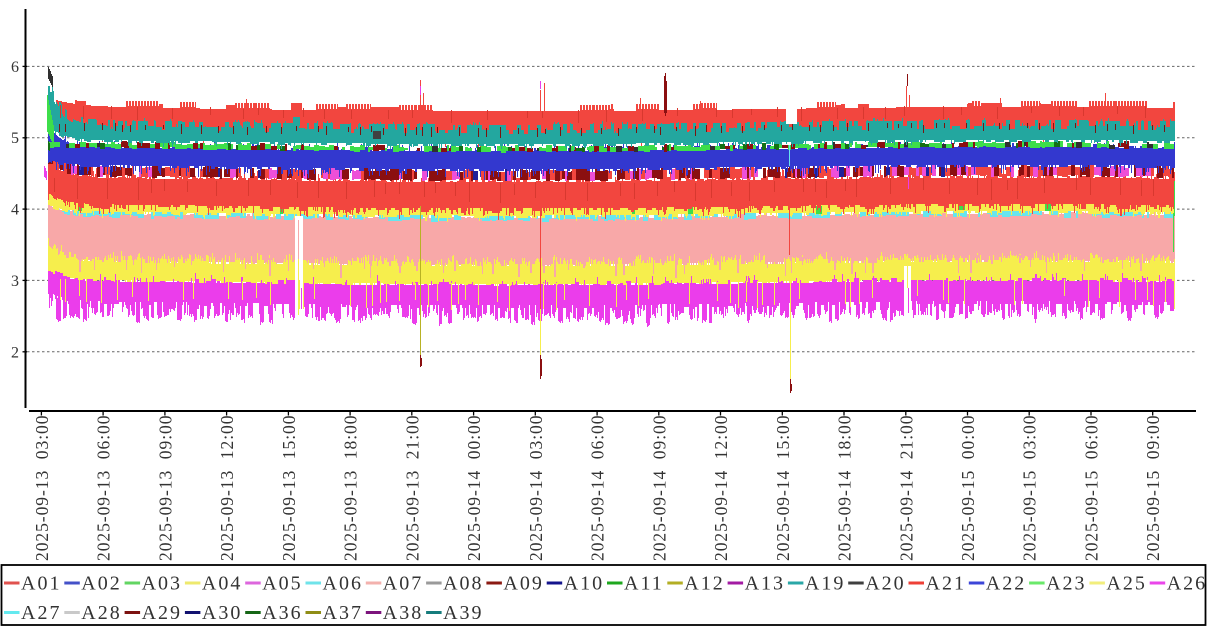 The height and width of the screenshot is (630, 1207). Describe the element at coordinates (222, 613) in the screenshot. I see `svg-text: A30` at that location.